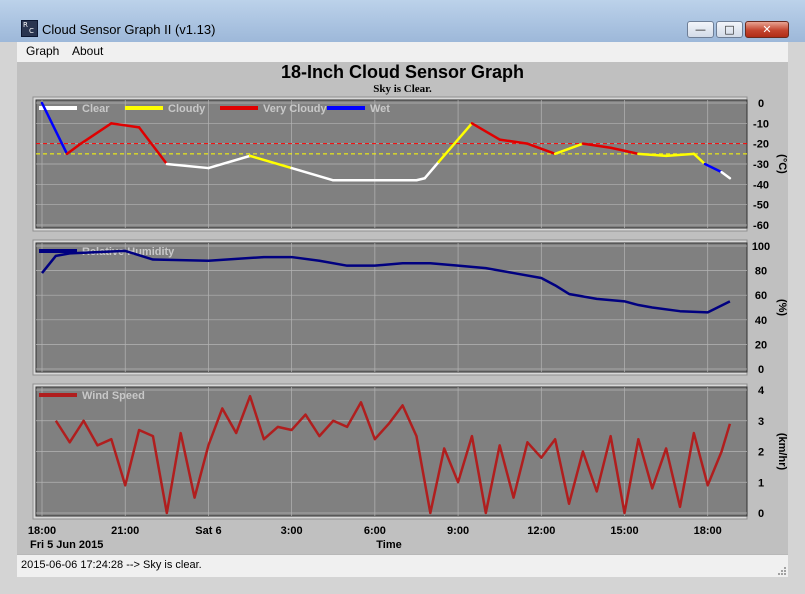 This screenshot has height=594, width=805. Describe the element at coordinates (761, 345) in the screenshot. I see `y-tick-label: 20` at that location.